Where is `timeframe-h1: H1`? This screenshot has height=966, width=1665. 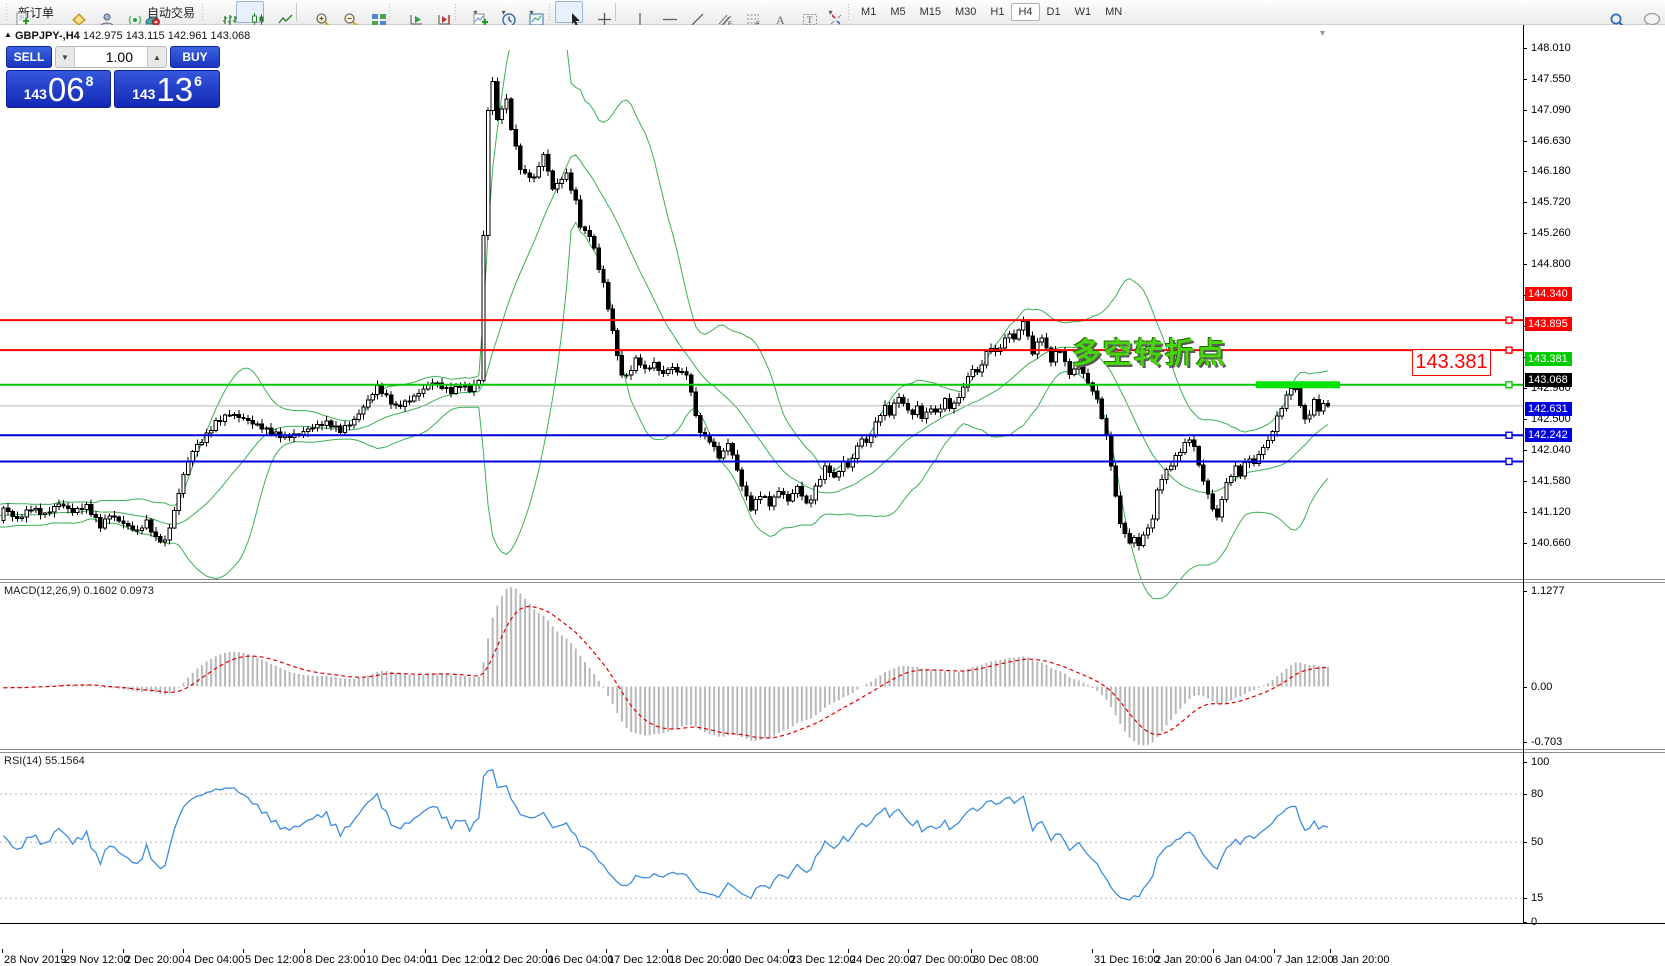 timeframe-h1: H1 is located at coordinates (997, 12).